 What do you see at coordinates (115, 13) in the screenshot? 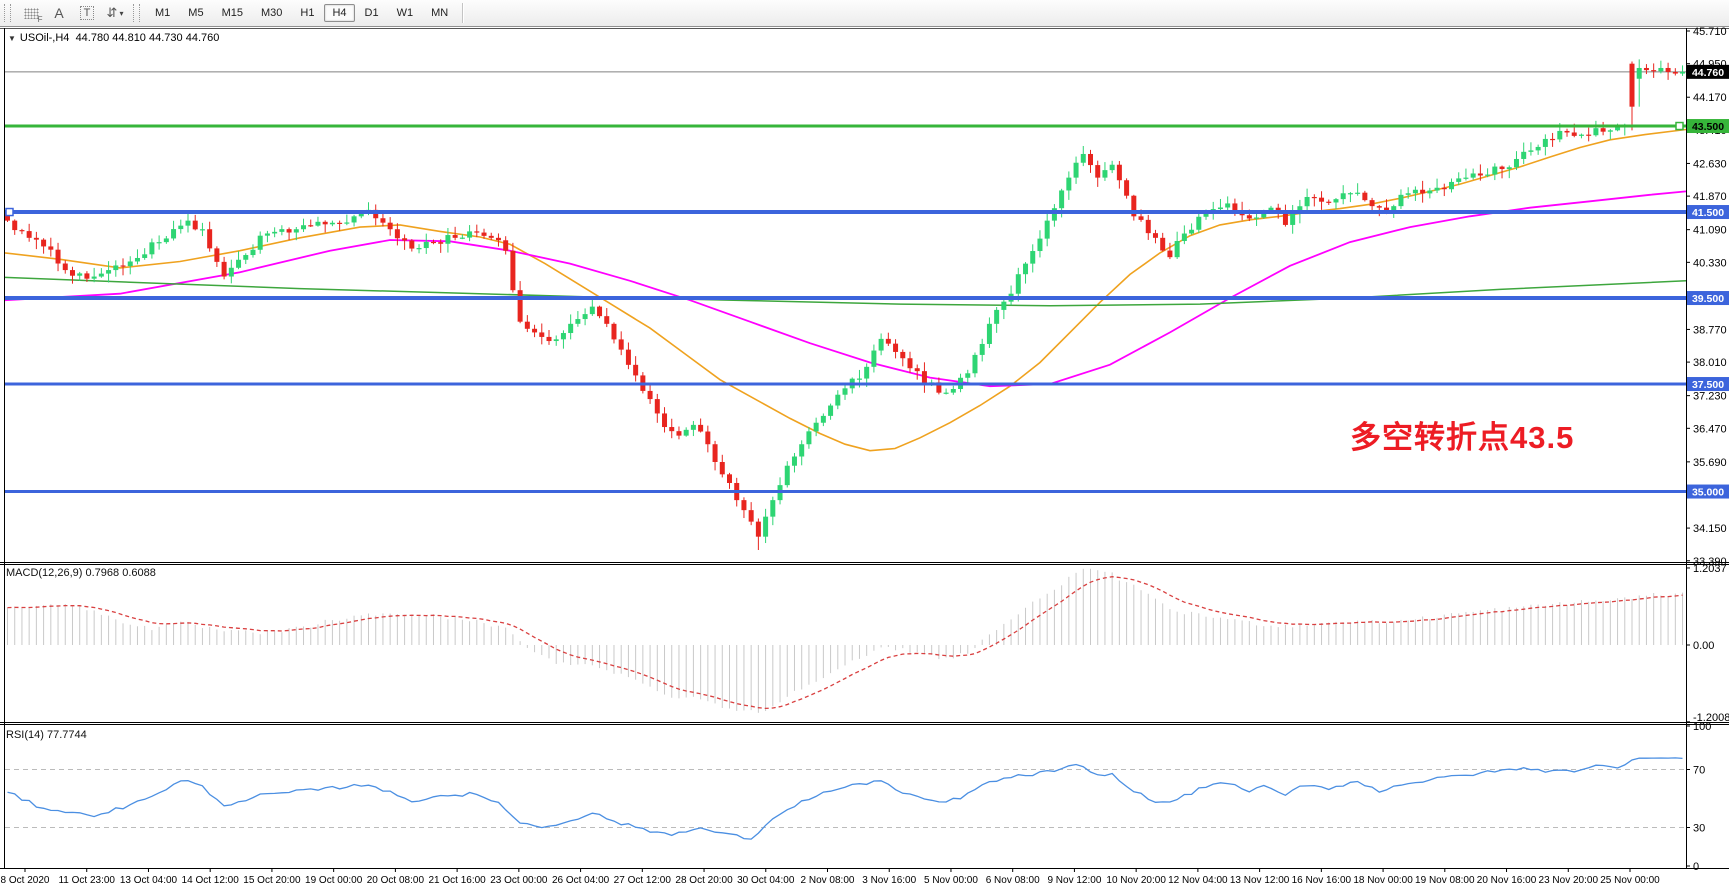
I see `arrow-objects-icon: ⇵ ▾` at bounding box center [115, 13].